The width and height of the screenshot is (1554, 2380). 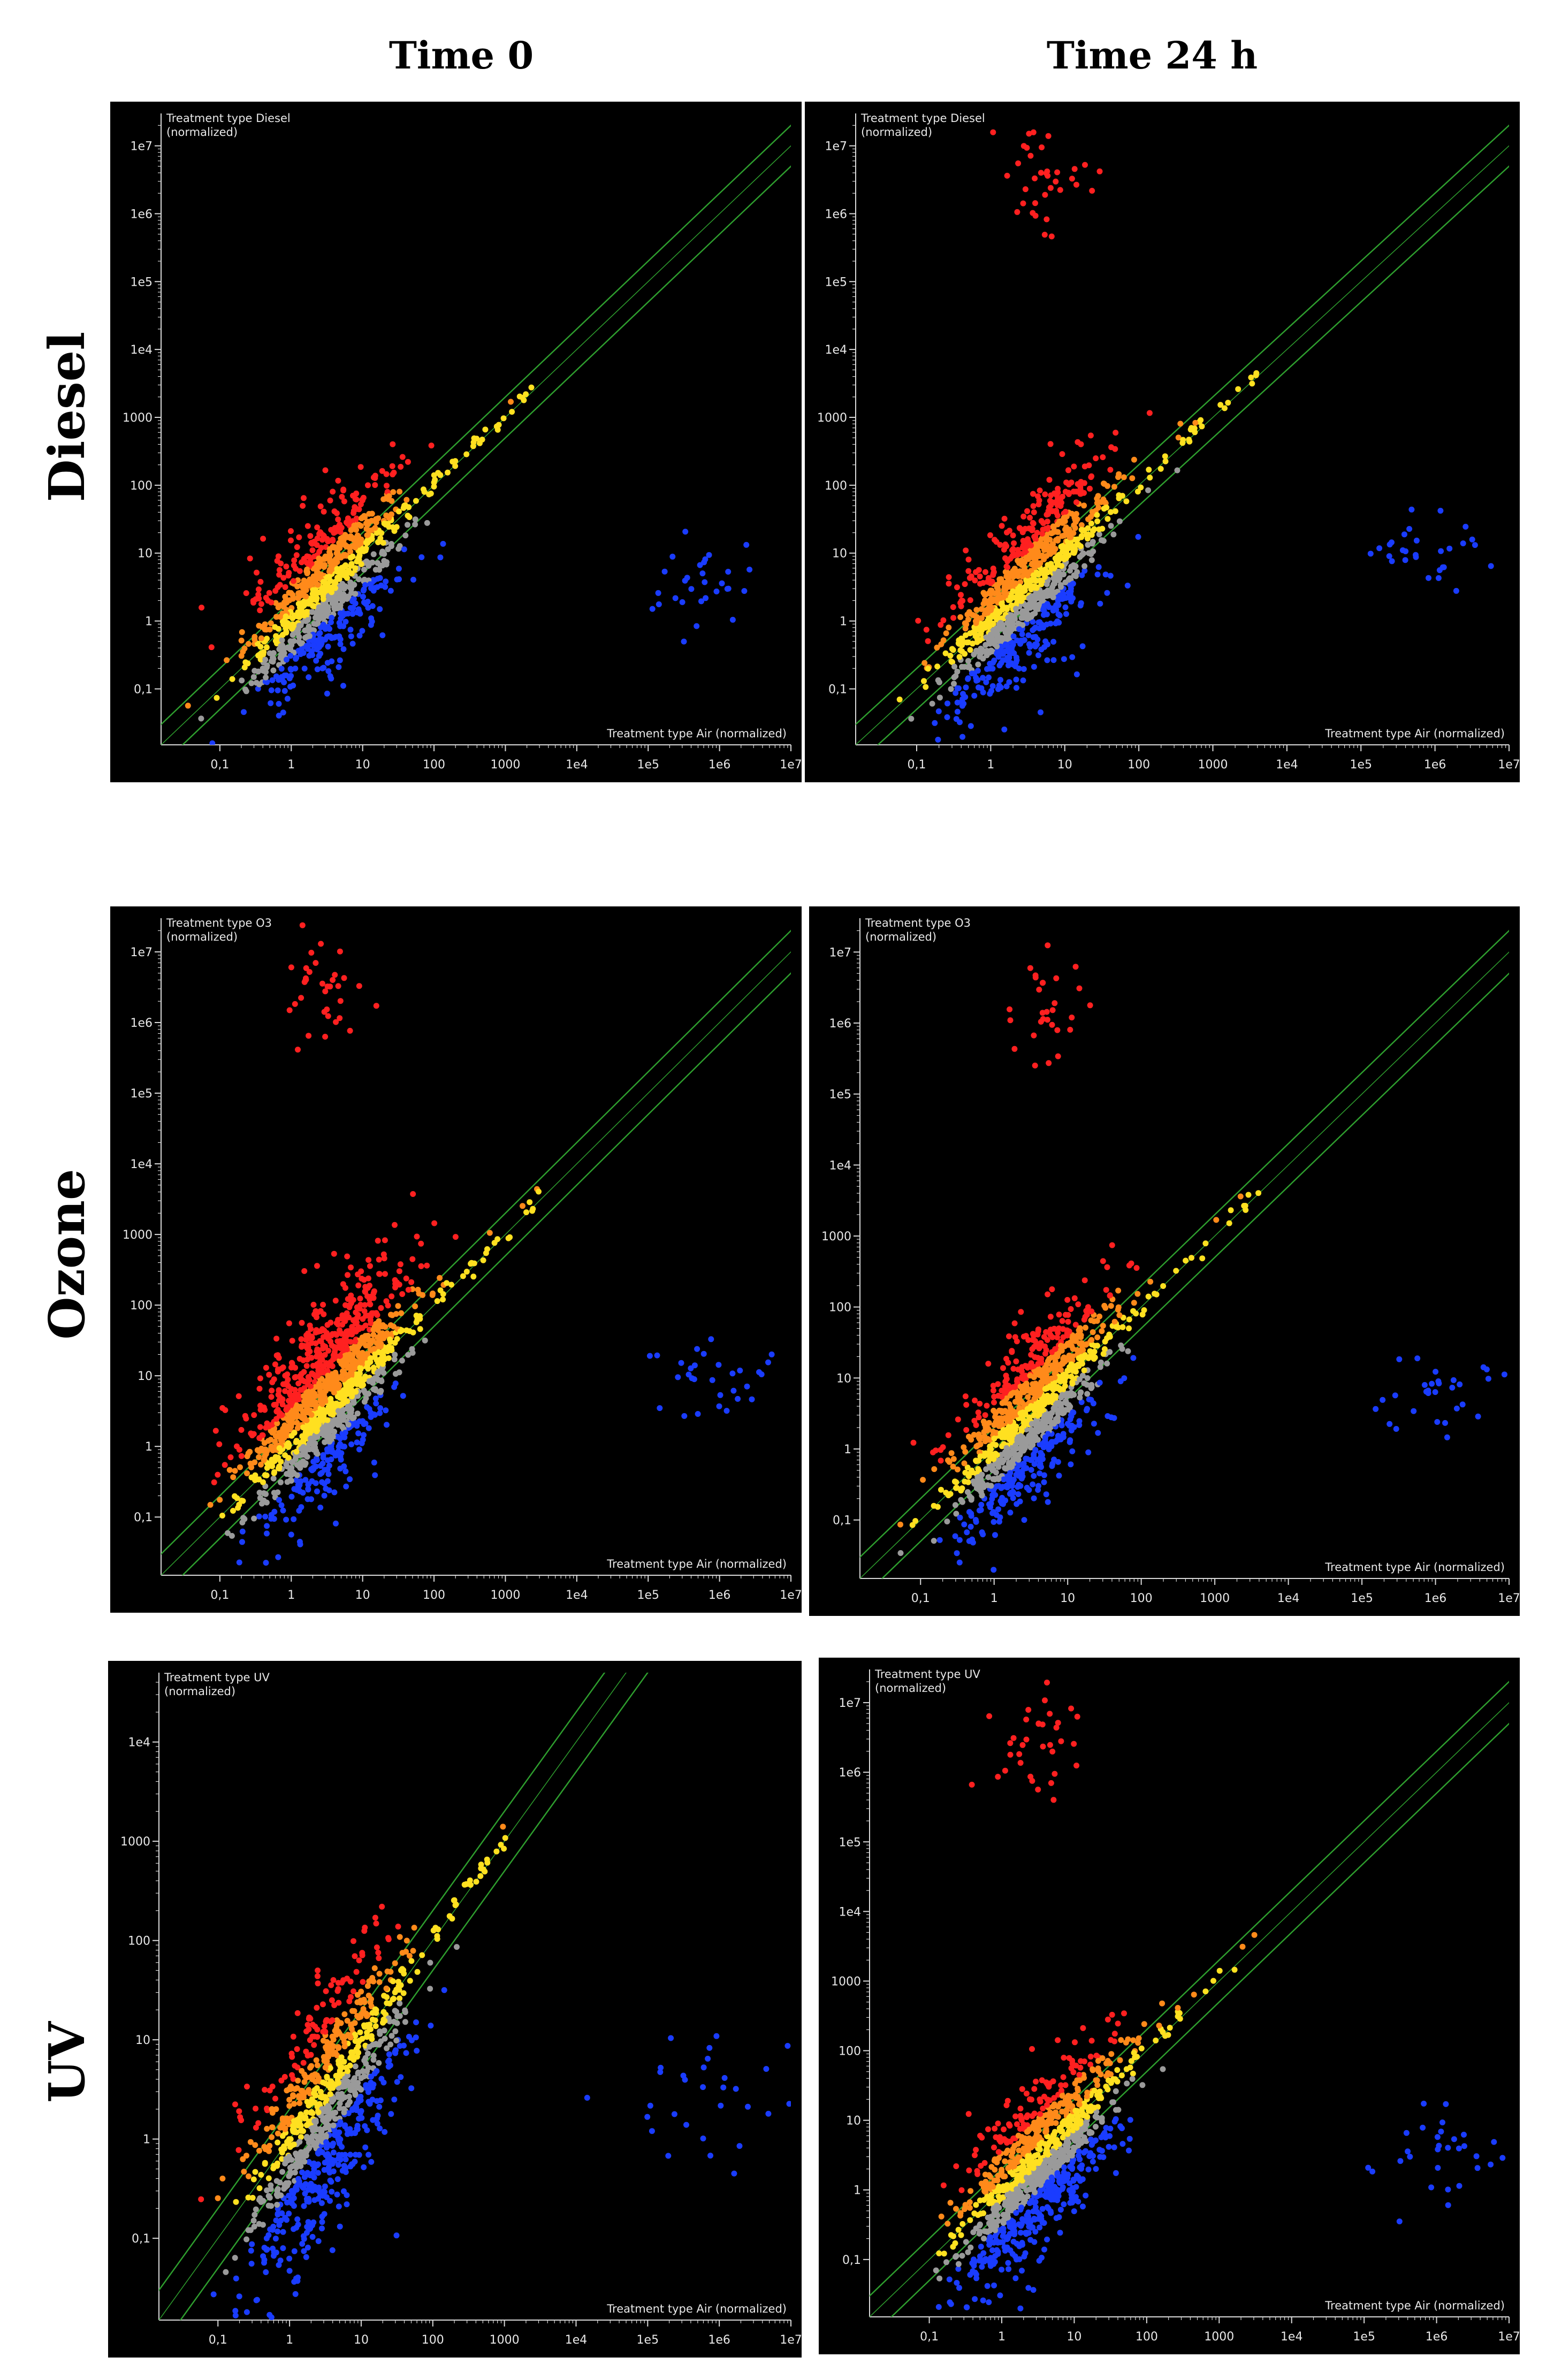 What do you see at coordinates (142, 1094) in the screenshot?
I see `y-tick-label: 1e5` at bounding box center [142, 1094].